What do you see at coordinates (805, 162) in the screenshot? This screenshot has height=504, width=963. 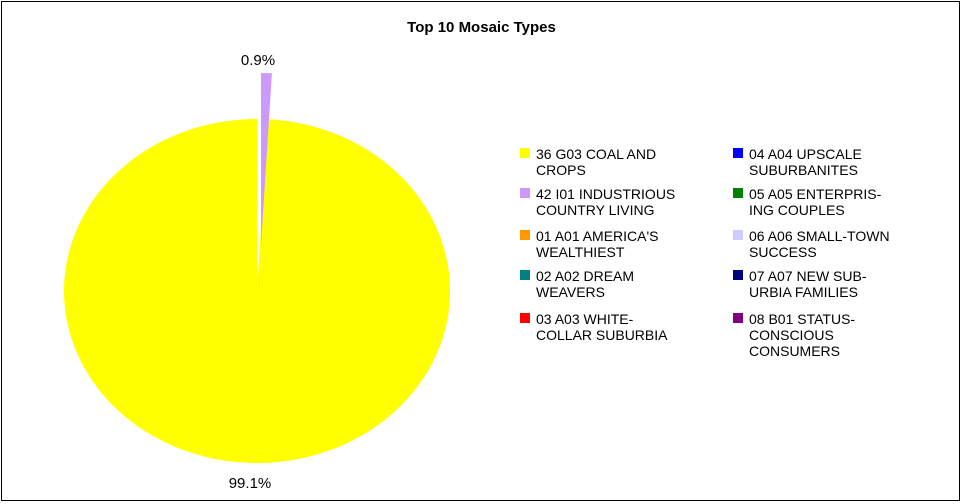 I see `legend-label: 04 A04 UPSCALE SUBURBANITES` at bounding box center [805, 162].